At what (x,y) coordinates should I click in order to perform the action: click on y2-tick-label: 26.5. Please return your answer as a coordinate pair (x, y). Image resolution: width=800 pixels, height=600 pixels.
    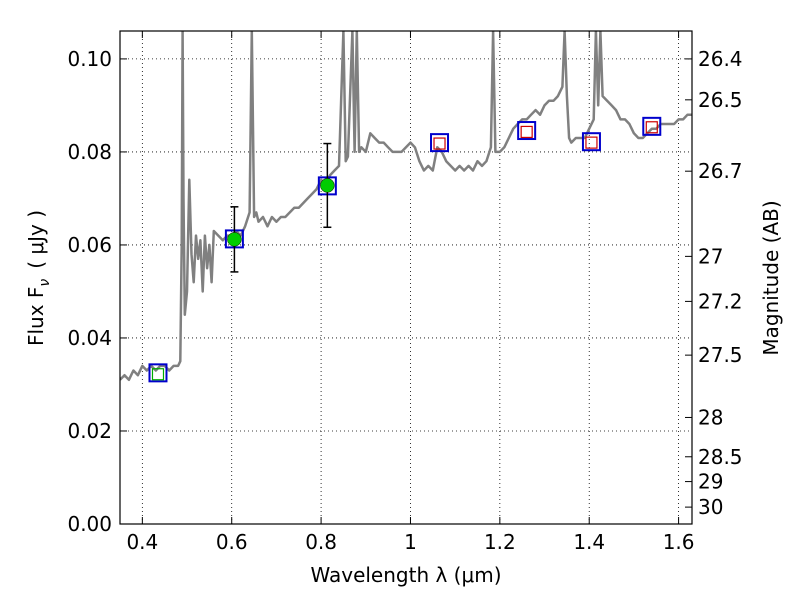
    Looking at the image, I should click on (720, 100).